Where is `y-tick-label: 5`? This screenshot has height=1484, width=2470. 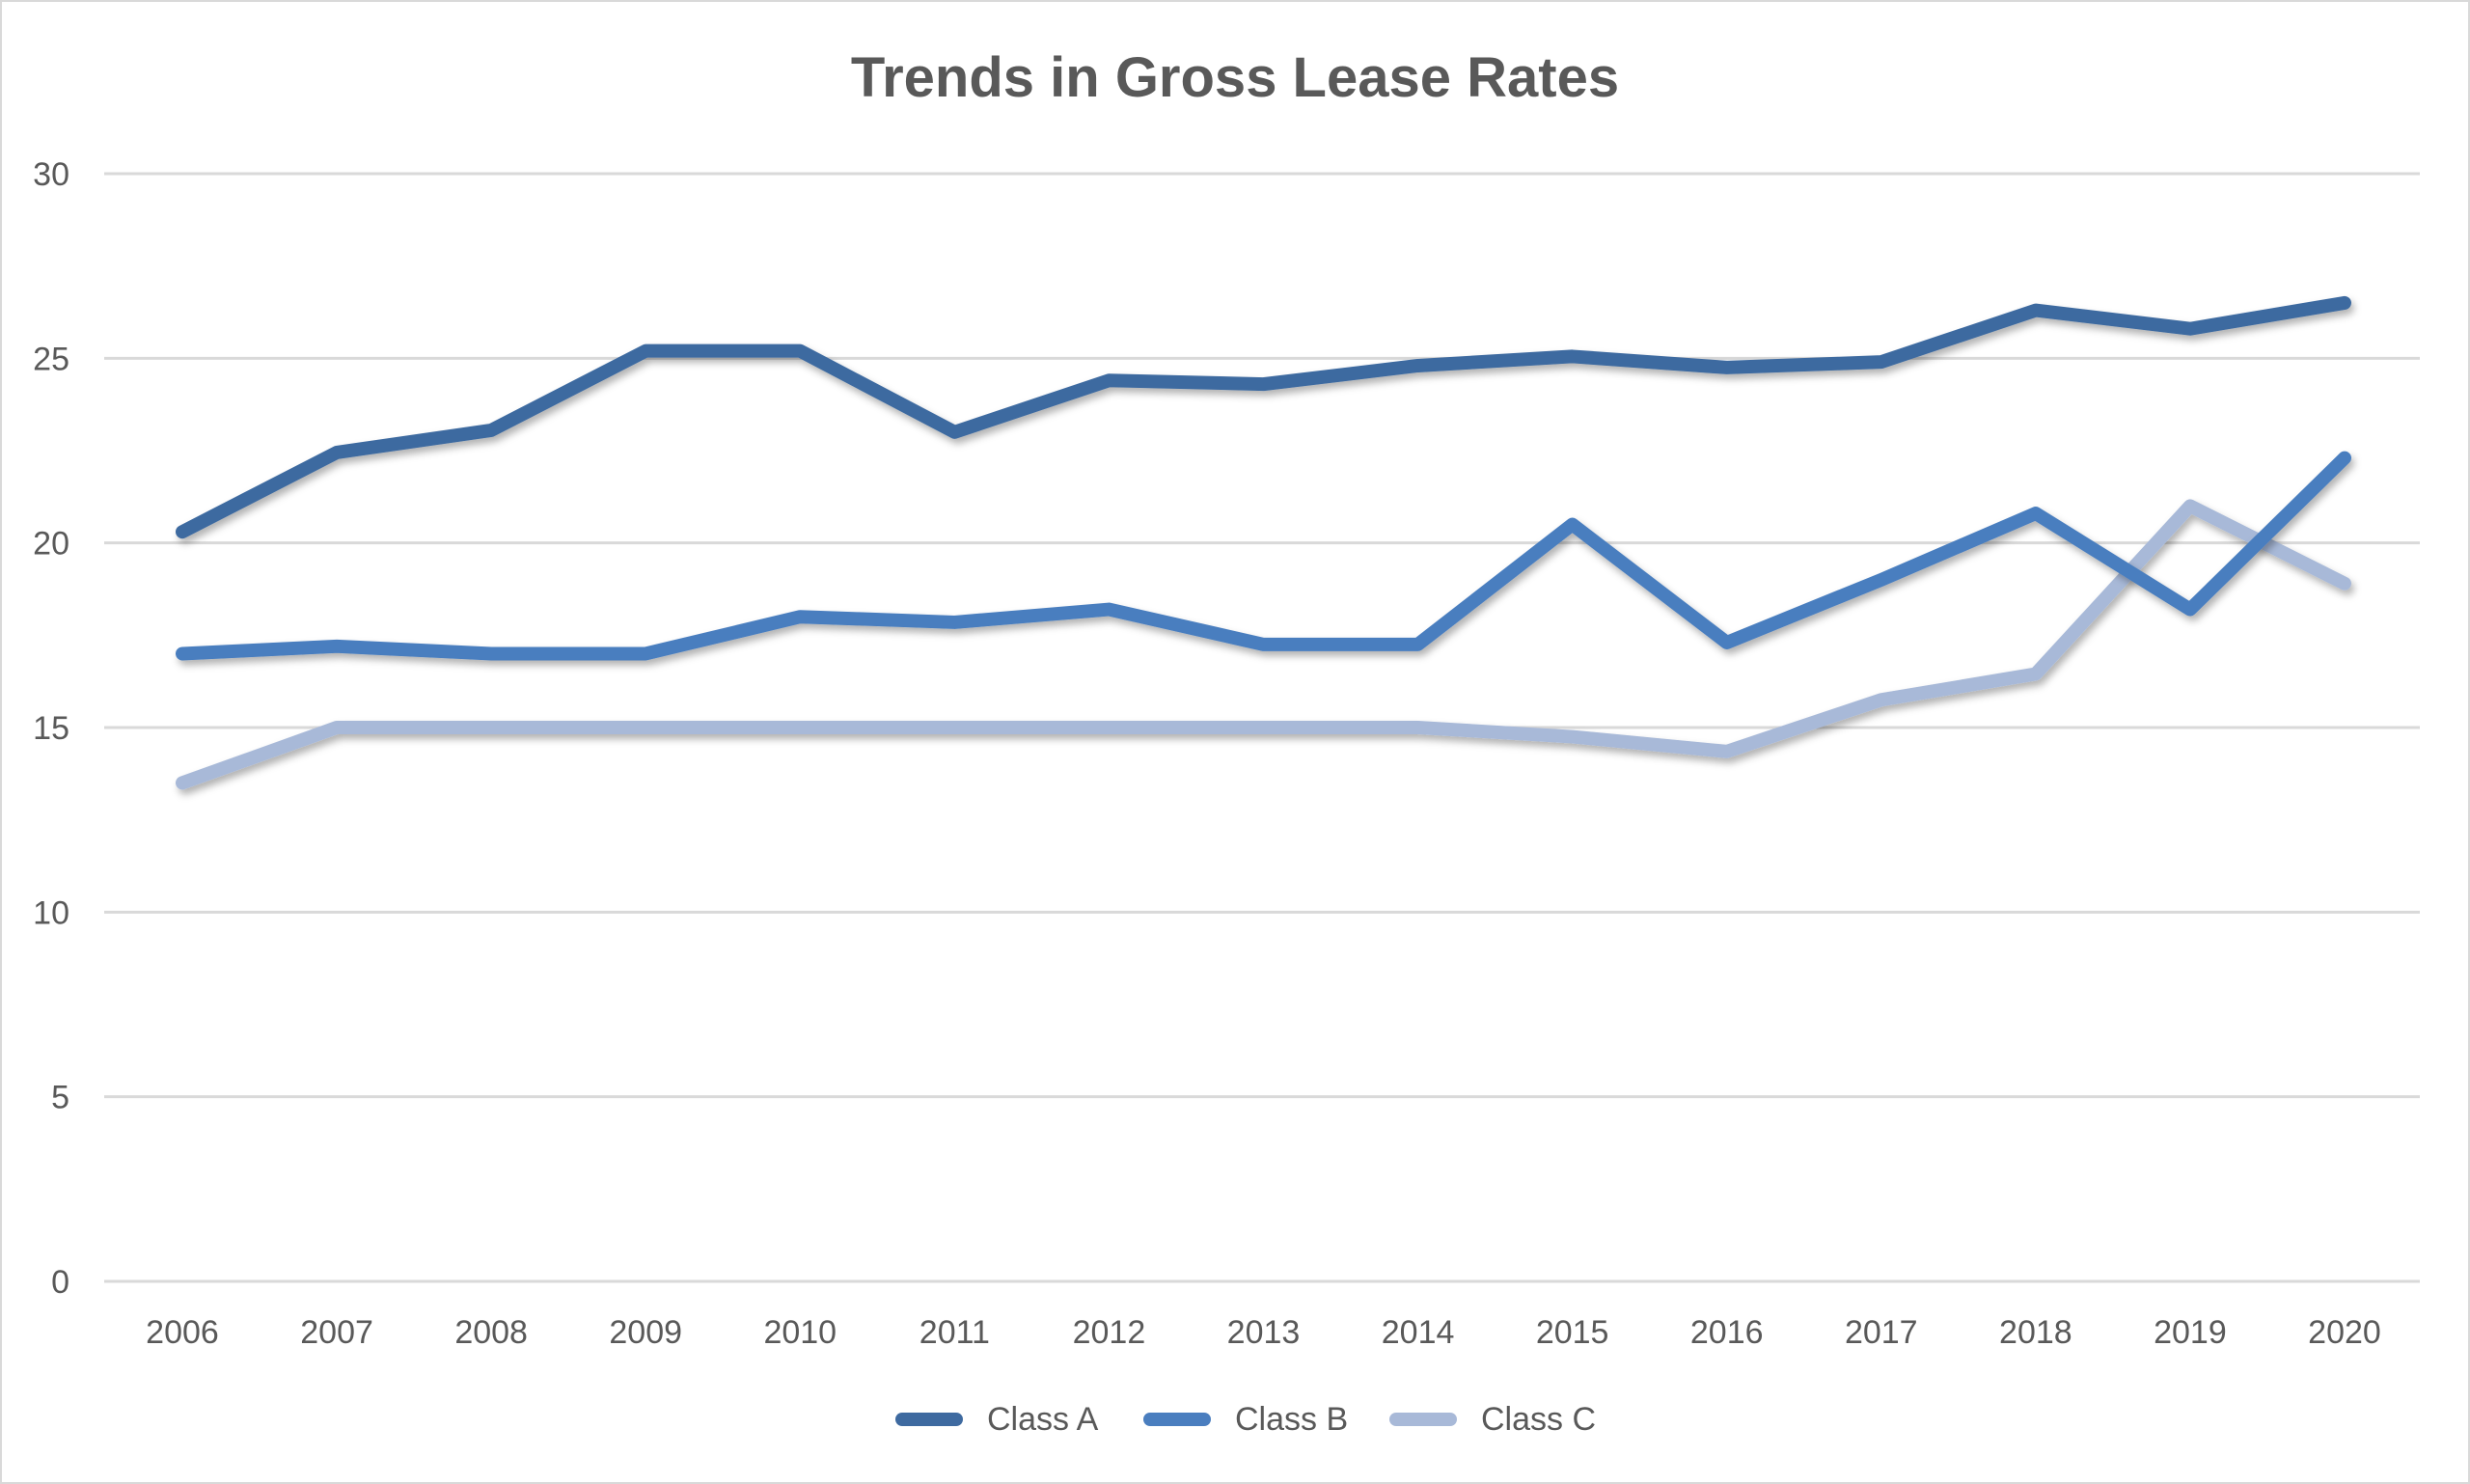 y-tick-label: 5 is located at coordinates (60, 1098).